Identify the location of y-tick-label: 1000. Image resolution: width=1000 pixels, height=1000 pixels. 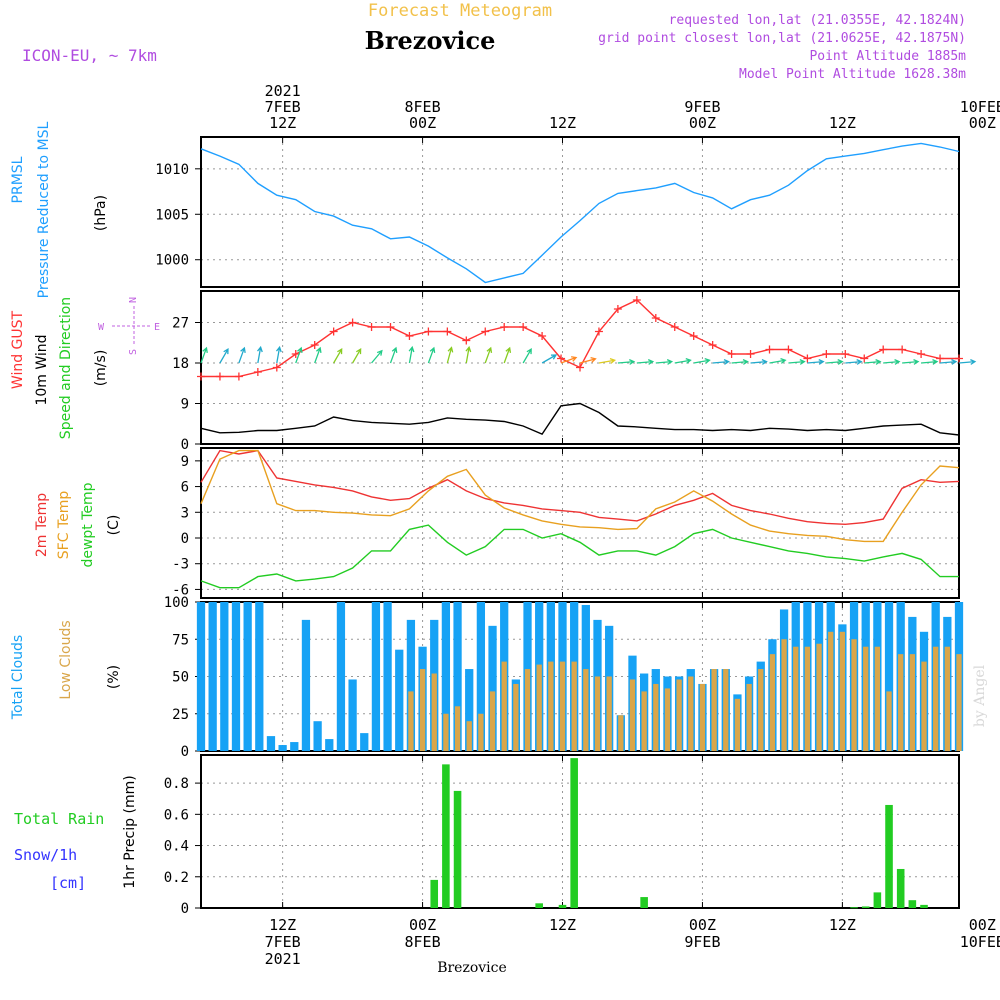
(172, 261).